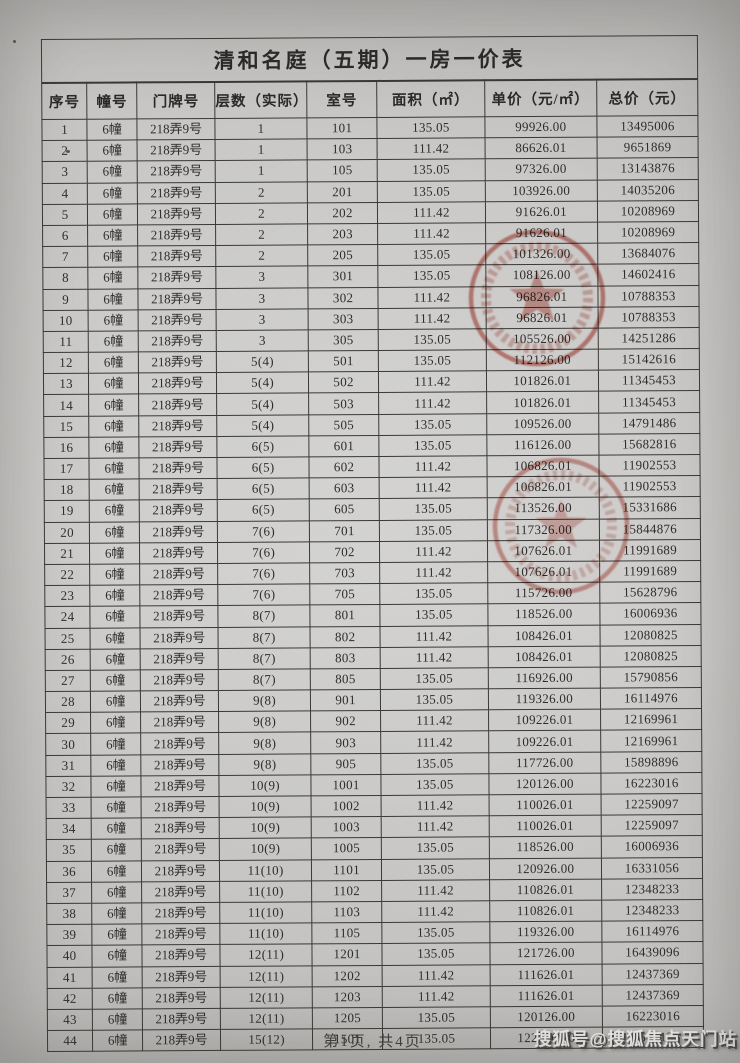  Describe the element at coordinates (649, 359) in the screenshot. I see `cell-total-price: 15142616` at that location.